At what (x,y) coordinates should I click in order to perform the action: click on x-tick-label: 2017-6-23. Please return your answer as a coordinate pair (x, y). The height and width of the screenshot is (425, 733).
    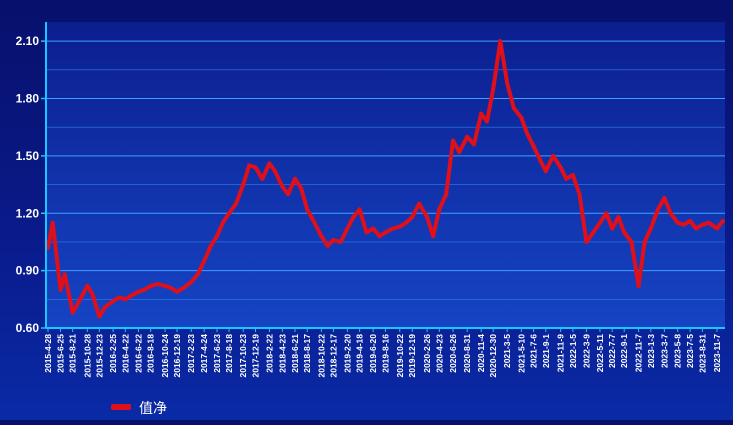
    Looking at the image, I should click on (217, 353).